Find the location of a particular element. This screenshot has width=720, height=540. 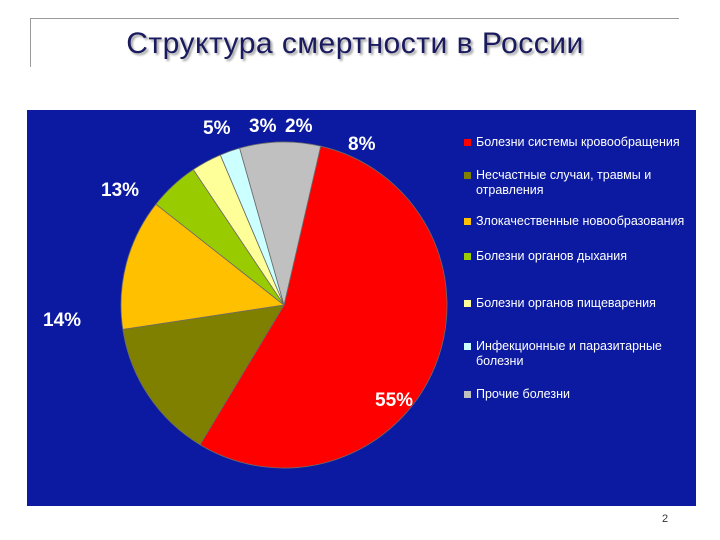

legend-label: Прочие болезни is located at coordinates (523, 394).